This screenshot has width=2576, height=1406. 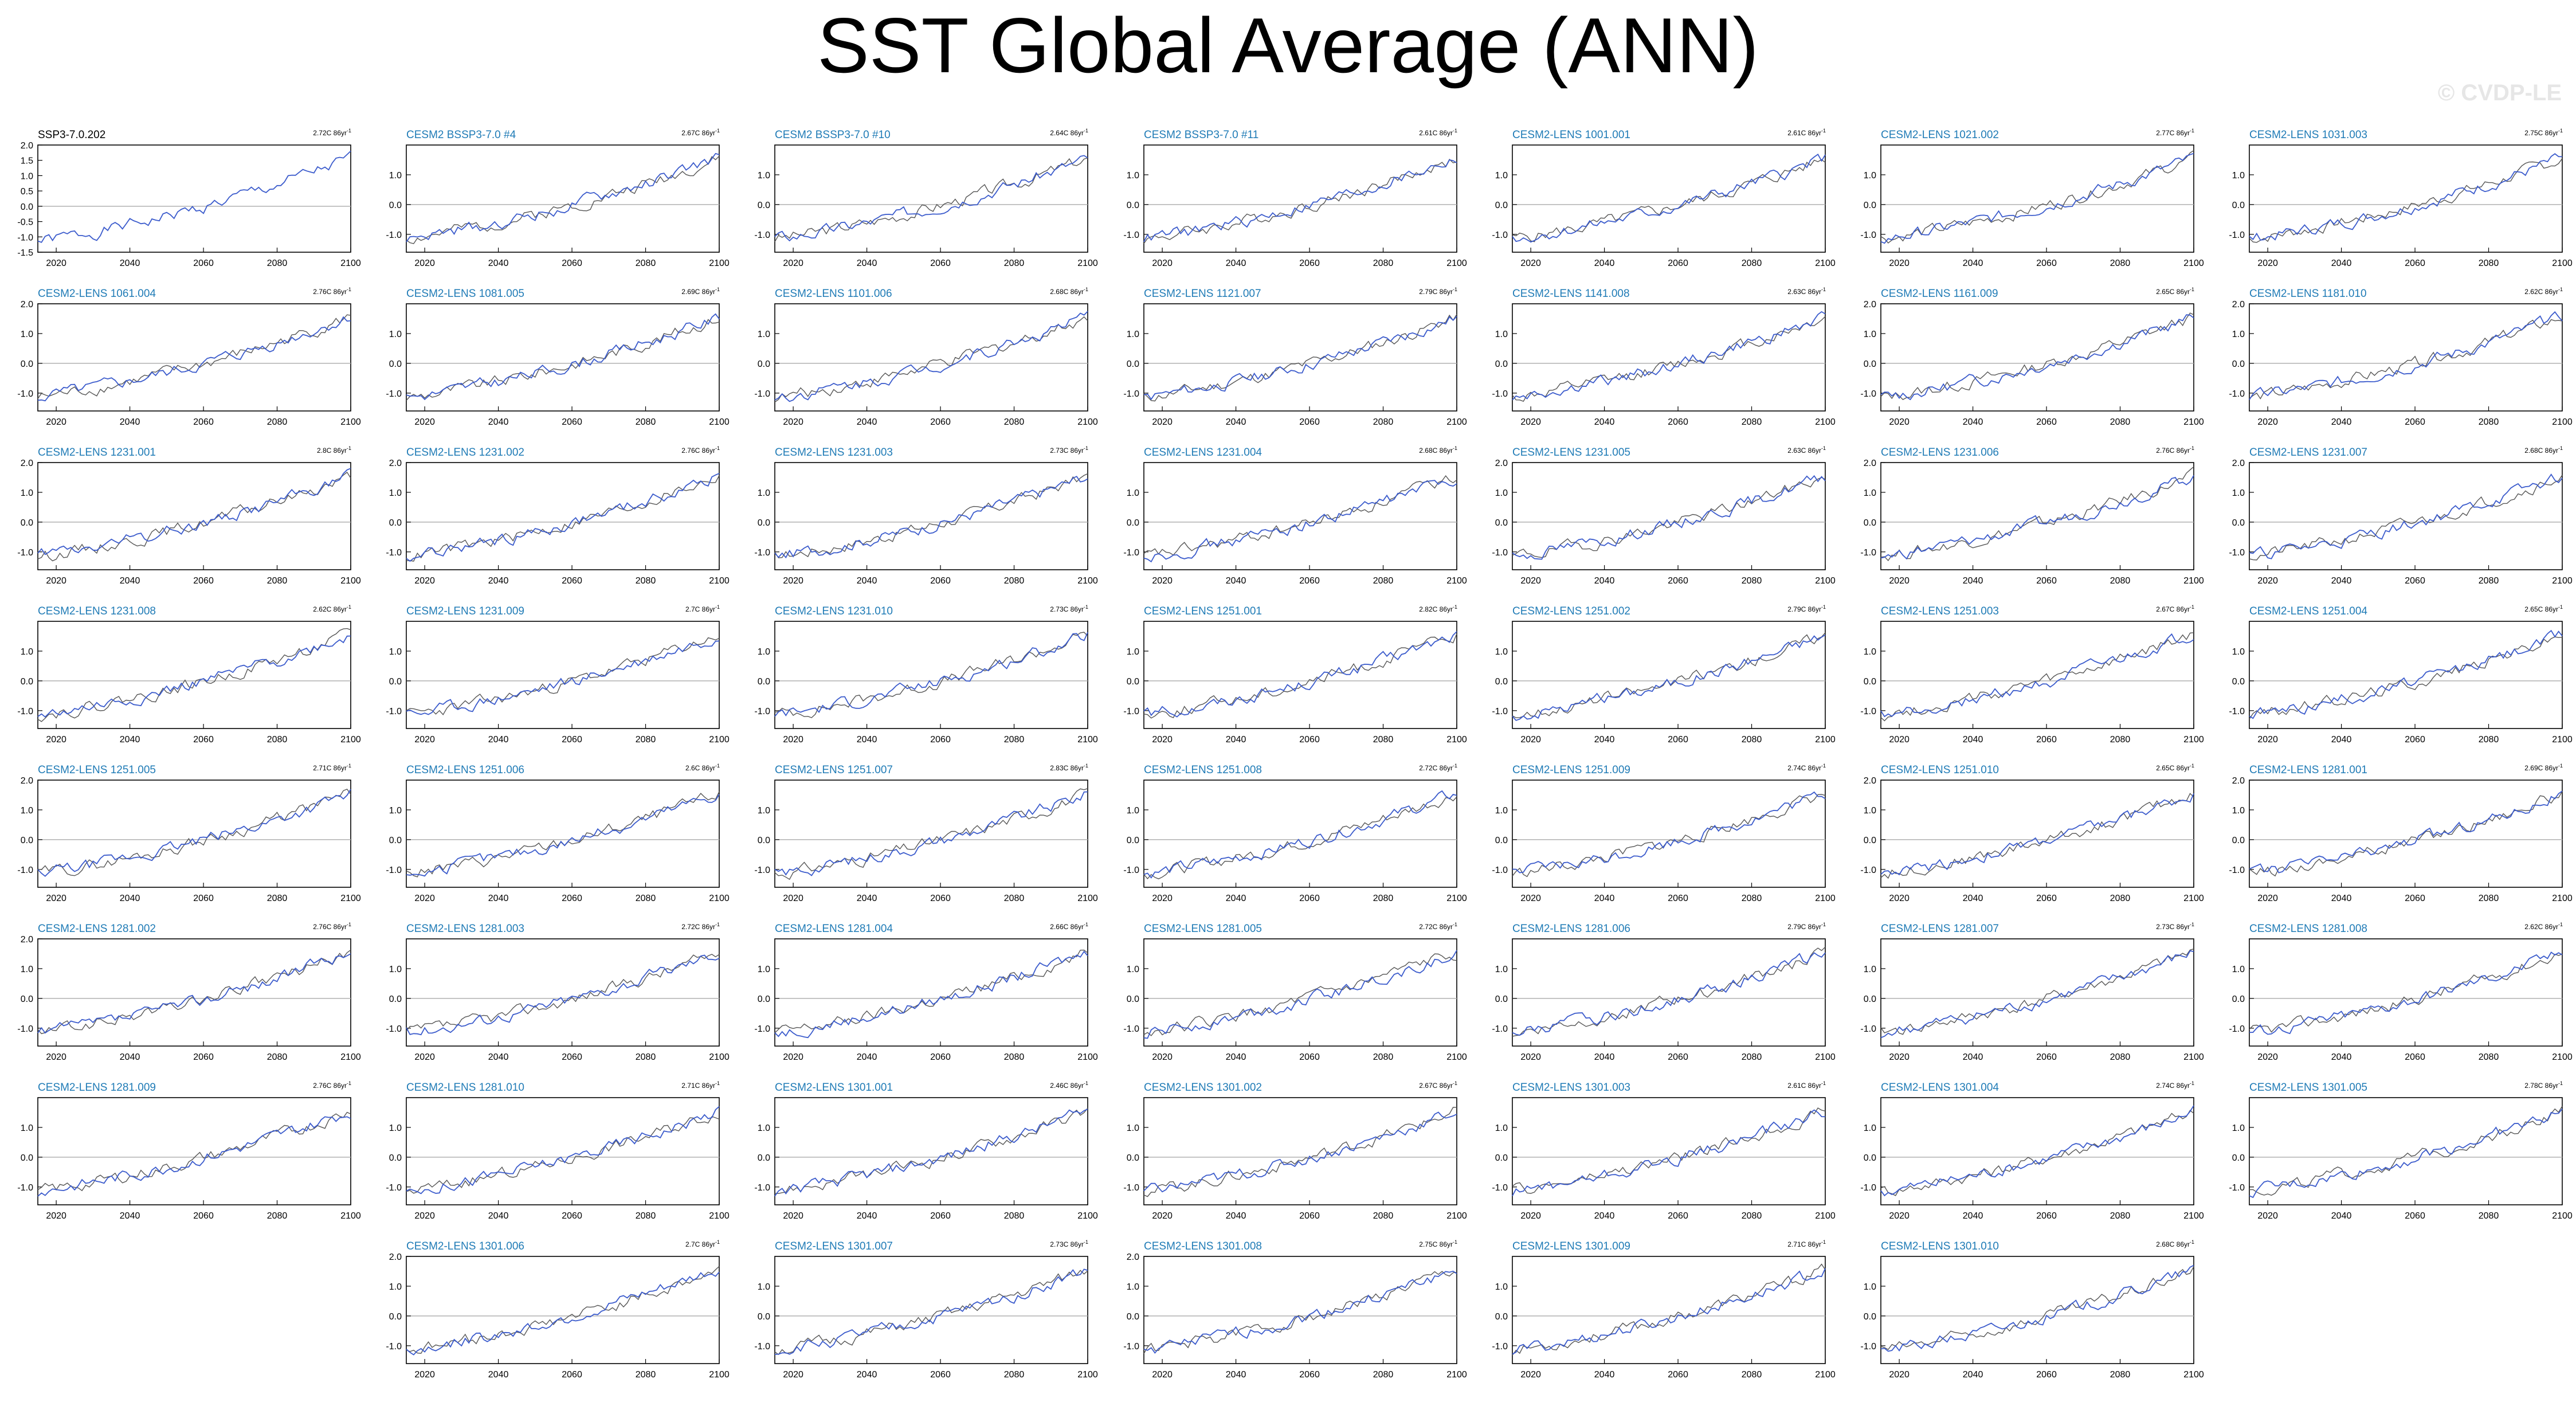 What do you see at coordinates (1806, 291) in the screenshot?
I see `panel-trend-label: 2.63C 86yr-1` at bounding box center [1806, 291].